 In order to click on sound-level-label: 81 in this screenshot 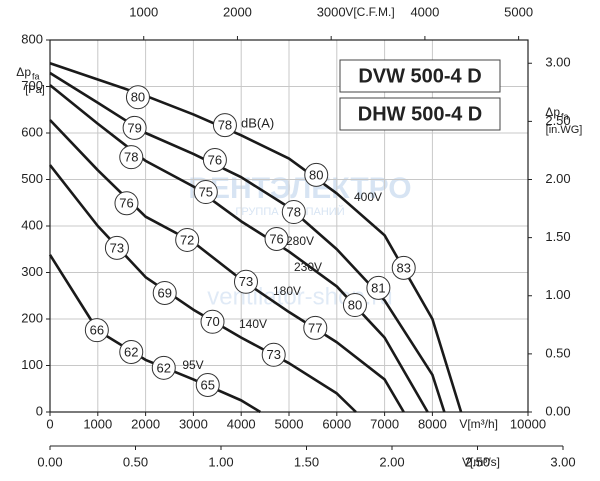, I will do `click(378, 287)`.